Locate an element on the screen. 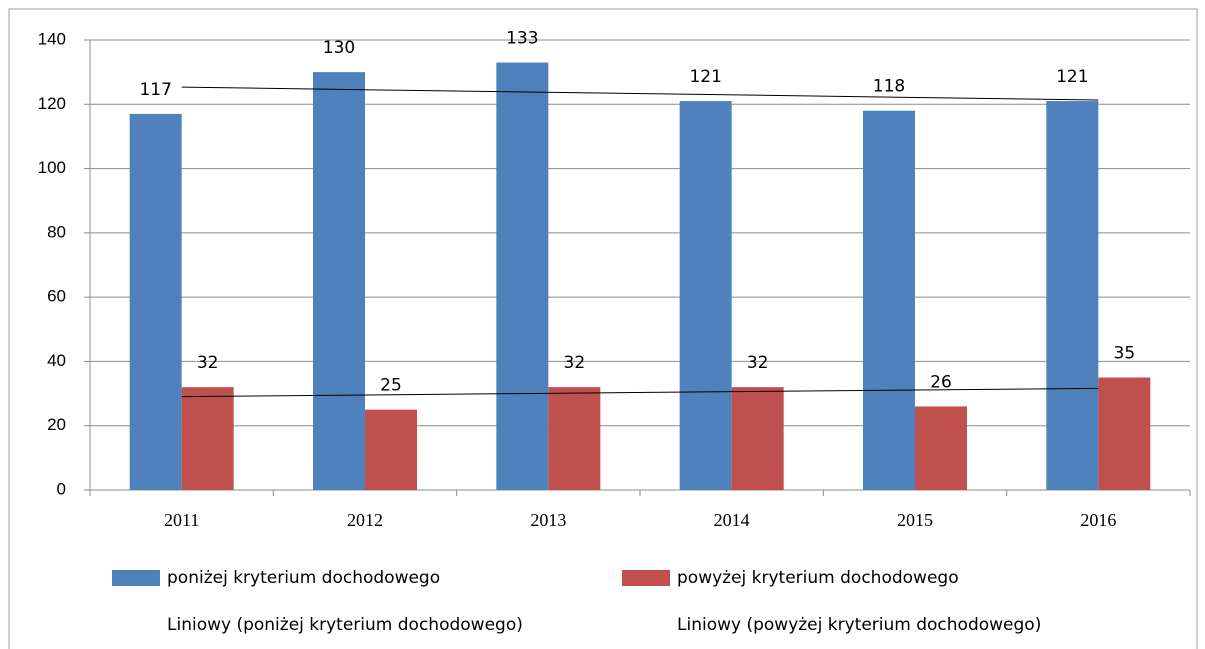  data-label: 26 is located at coordinates (941, 382).